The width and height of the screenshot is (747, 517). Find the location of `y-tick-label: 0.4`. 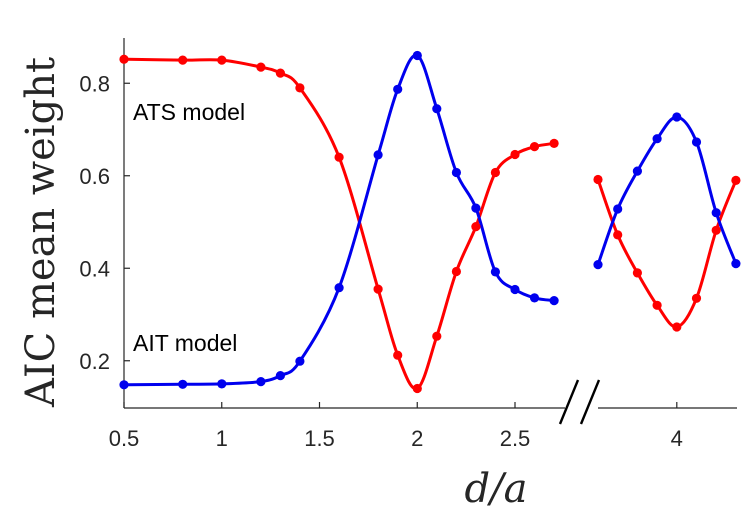

y-tick-label: 0.4 is located at coordinates (94, 268).